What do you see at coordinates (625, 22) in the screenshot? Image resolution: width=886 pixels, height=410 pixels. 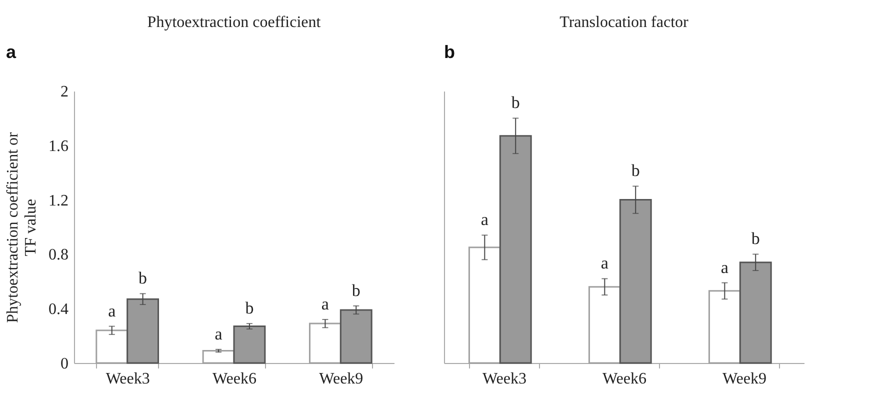 I see `chart-title: Translocation factor` at bounding box center [625, 22].